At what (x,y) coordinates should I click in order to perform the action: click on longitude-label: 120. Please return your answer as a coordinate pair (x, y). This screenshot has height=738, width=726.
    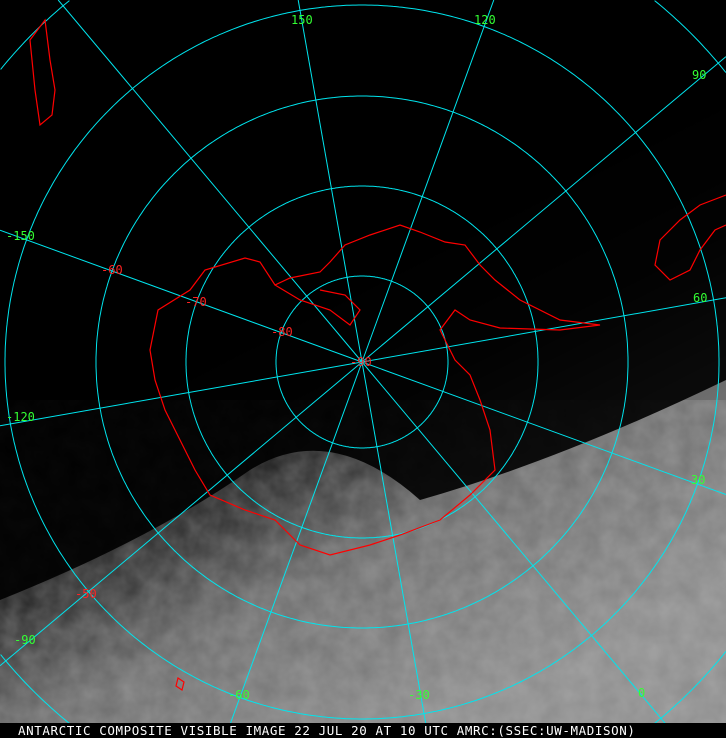
    Looking at the image, I should click on (485, 20).